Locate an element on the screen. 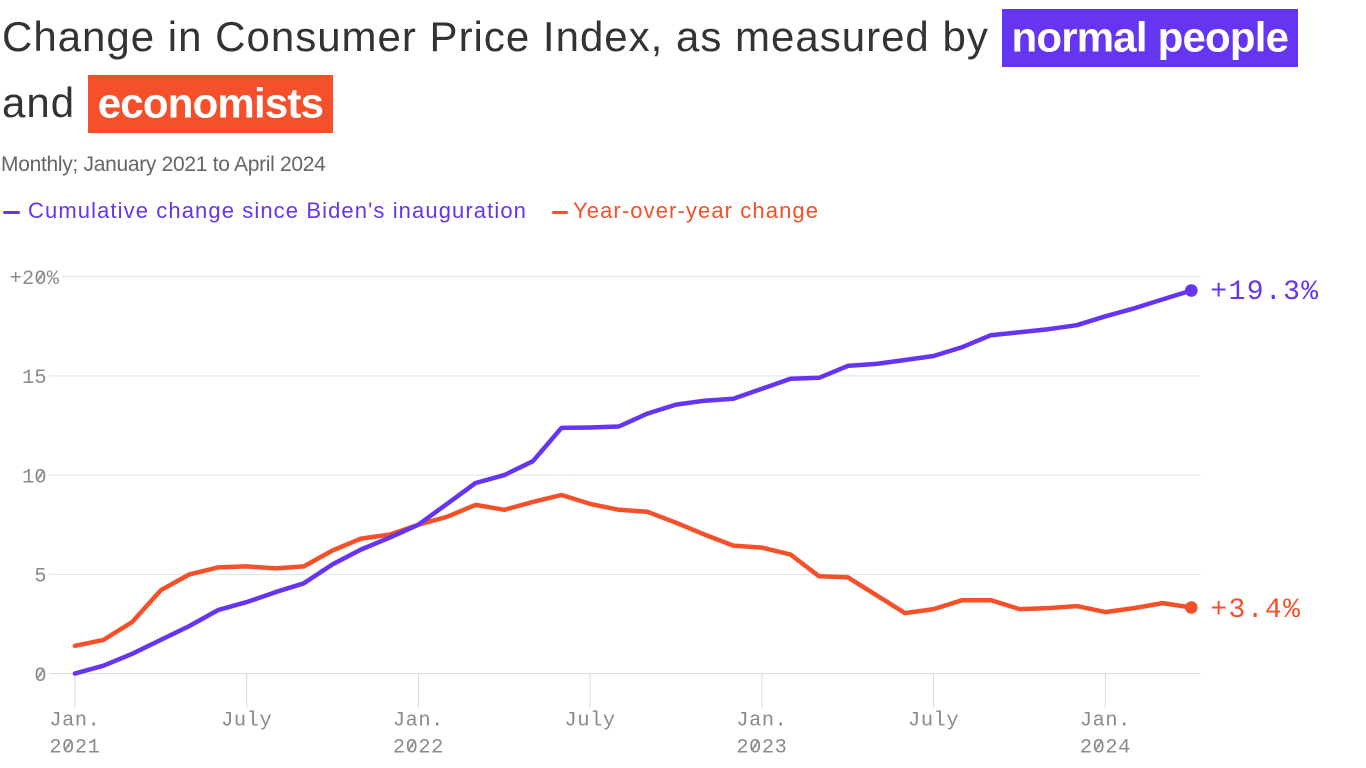  svg-text: 15 is located at coordinates (34, 378).